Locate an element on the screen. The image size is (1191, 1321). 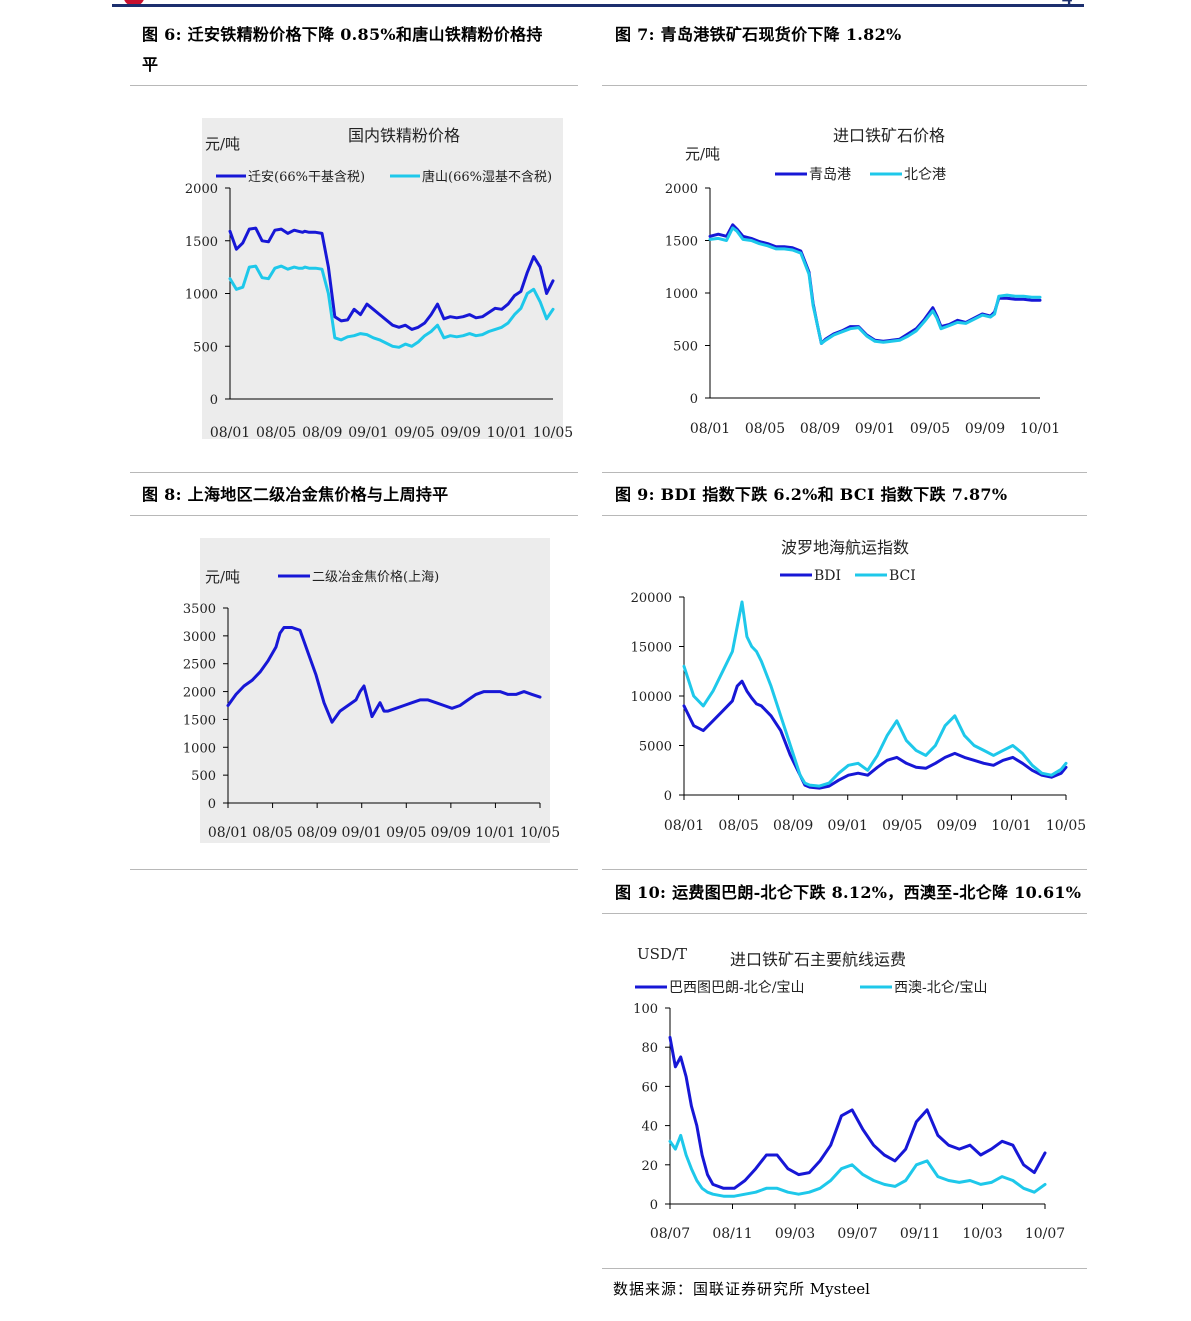
fig10-legend-label-1: 巴西图巴朗-北仑/宝山 is located at coordinates (736, 988).